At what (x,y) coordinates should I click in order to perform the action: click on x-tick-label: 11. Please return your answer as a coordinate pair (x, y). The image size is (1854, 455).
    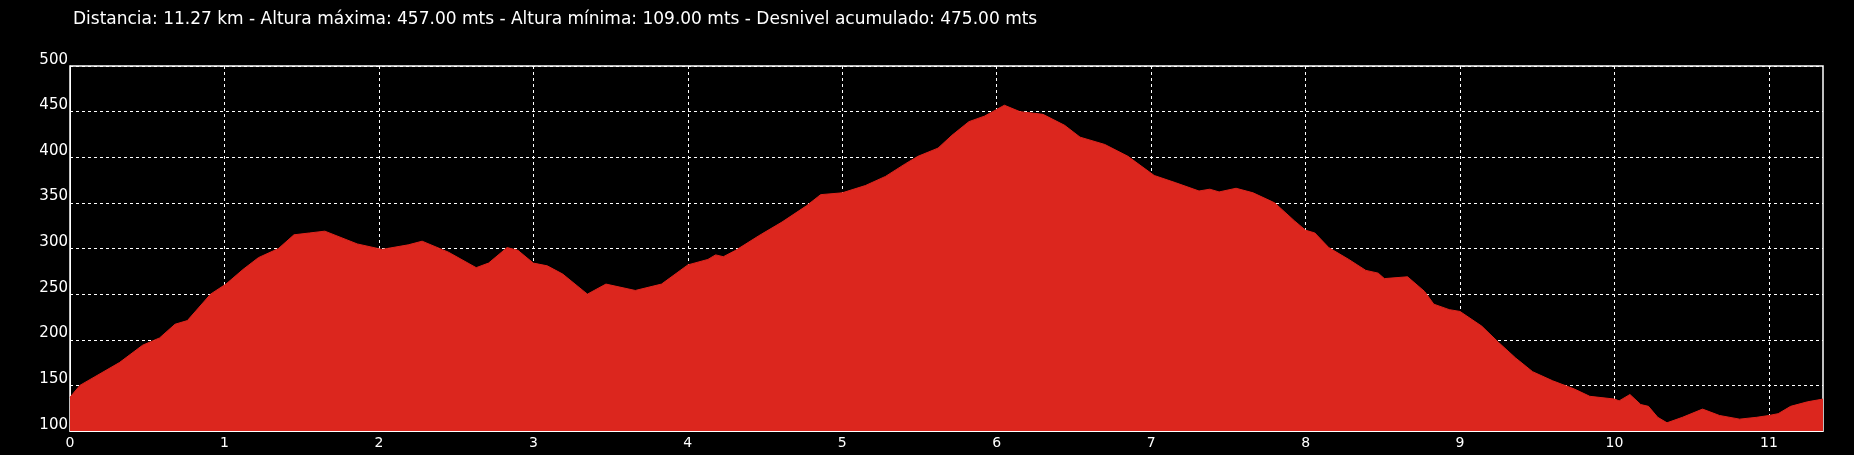
    Looking at the image, I should click on (1769, 442).